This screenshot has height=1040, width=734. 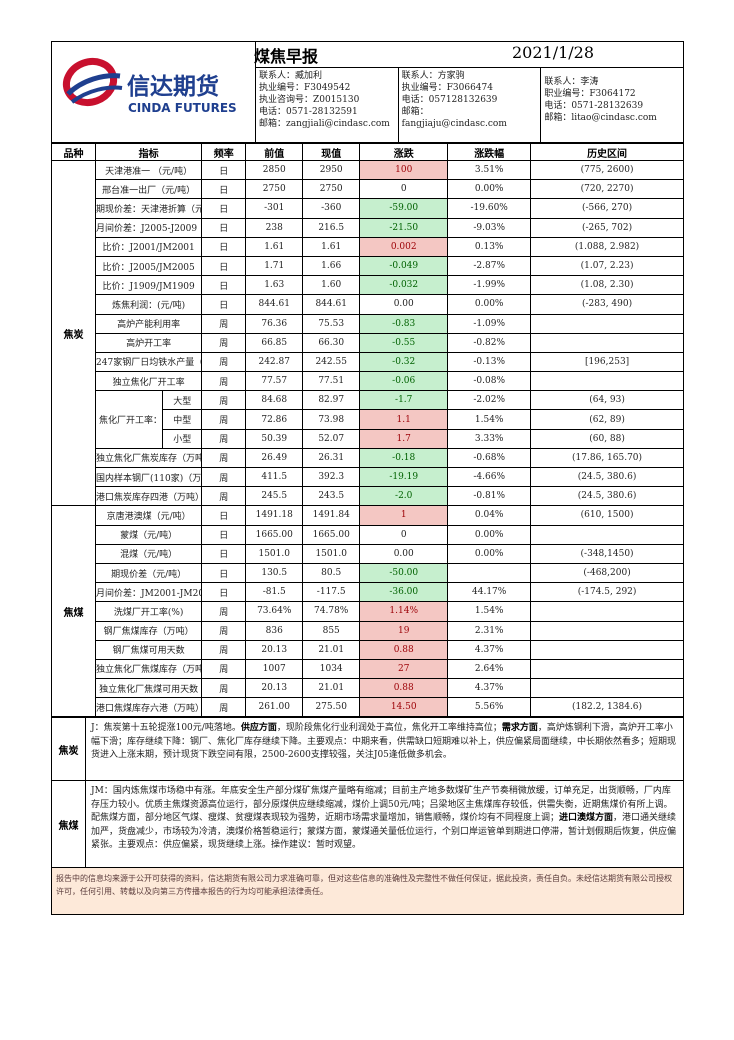 I want to click on col-header-indicator: 指标, so click(x=149, y=152).